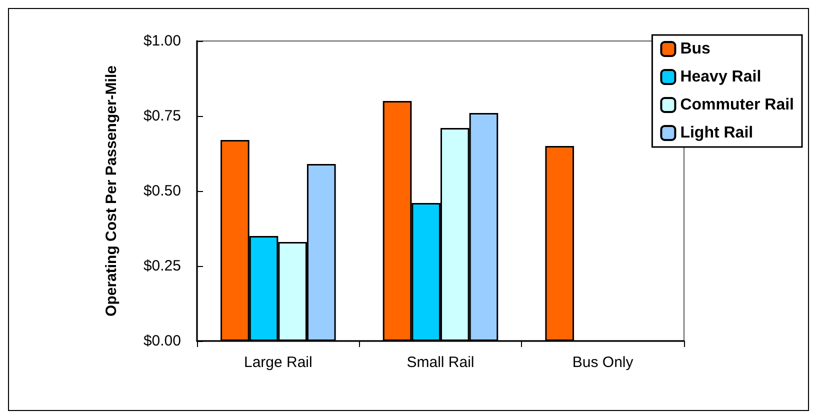  What do you see at coordinates (162, 266) in the screenshot?
I see `y-tick-label: $0.25` at bounding box center [162, 266].